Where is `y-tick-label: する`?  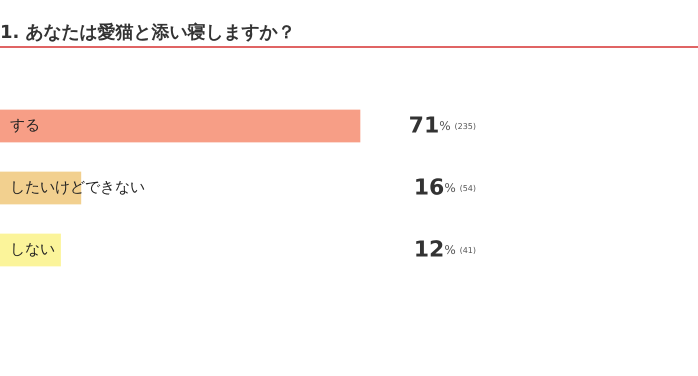 y-tick-label: する is located at coordinates (25, 125).